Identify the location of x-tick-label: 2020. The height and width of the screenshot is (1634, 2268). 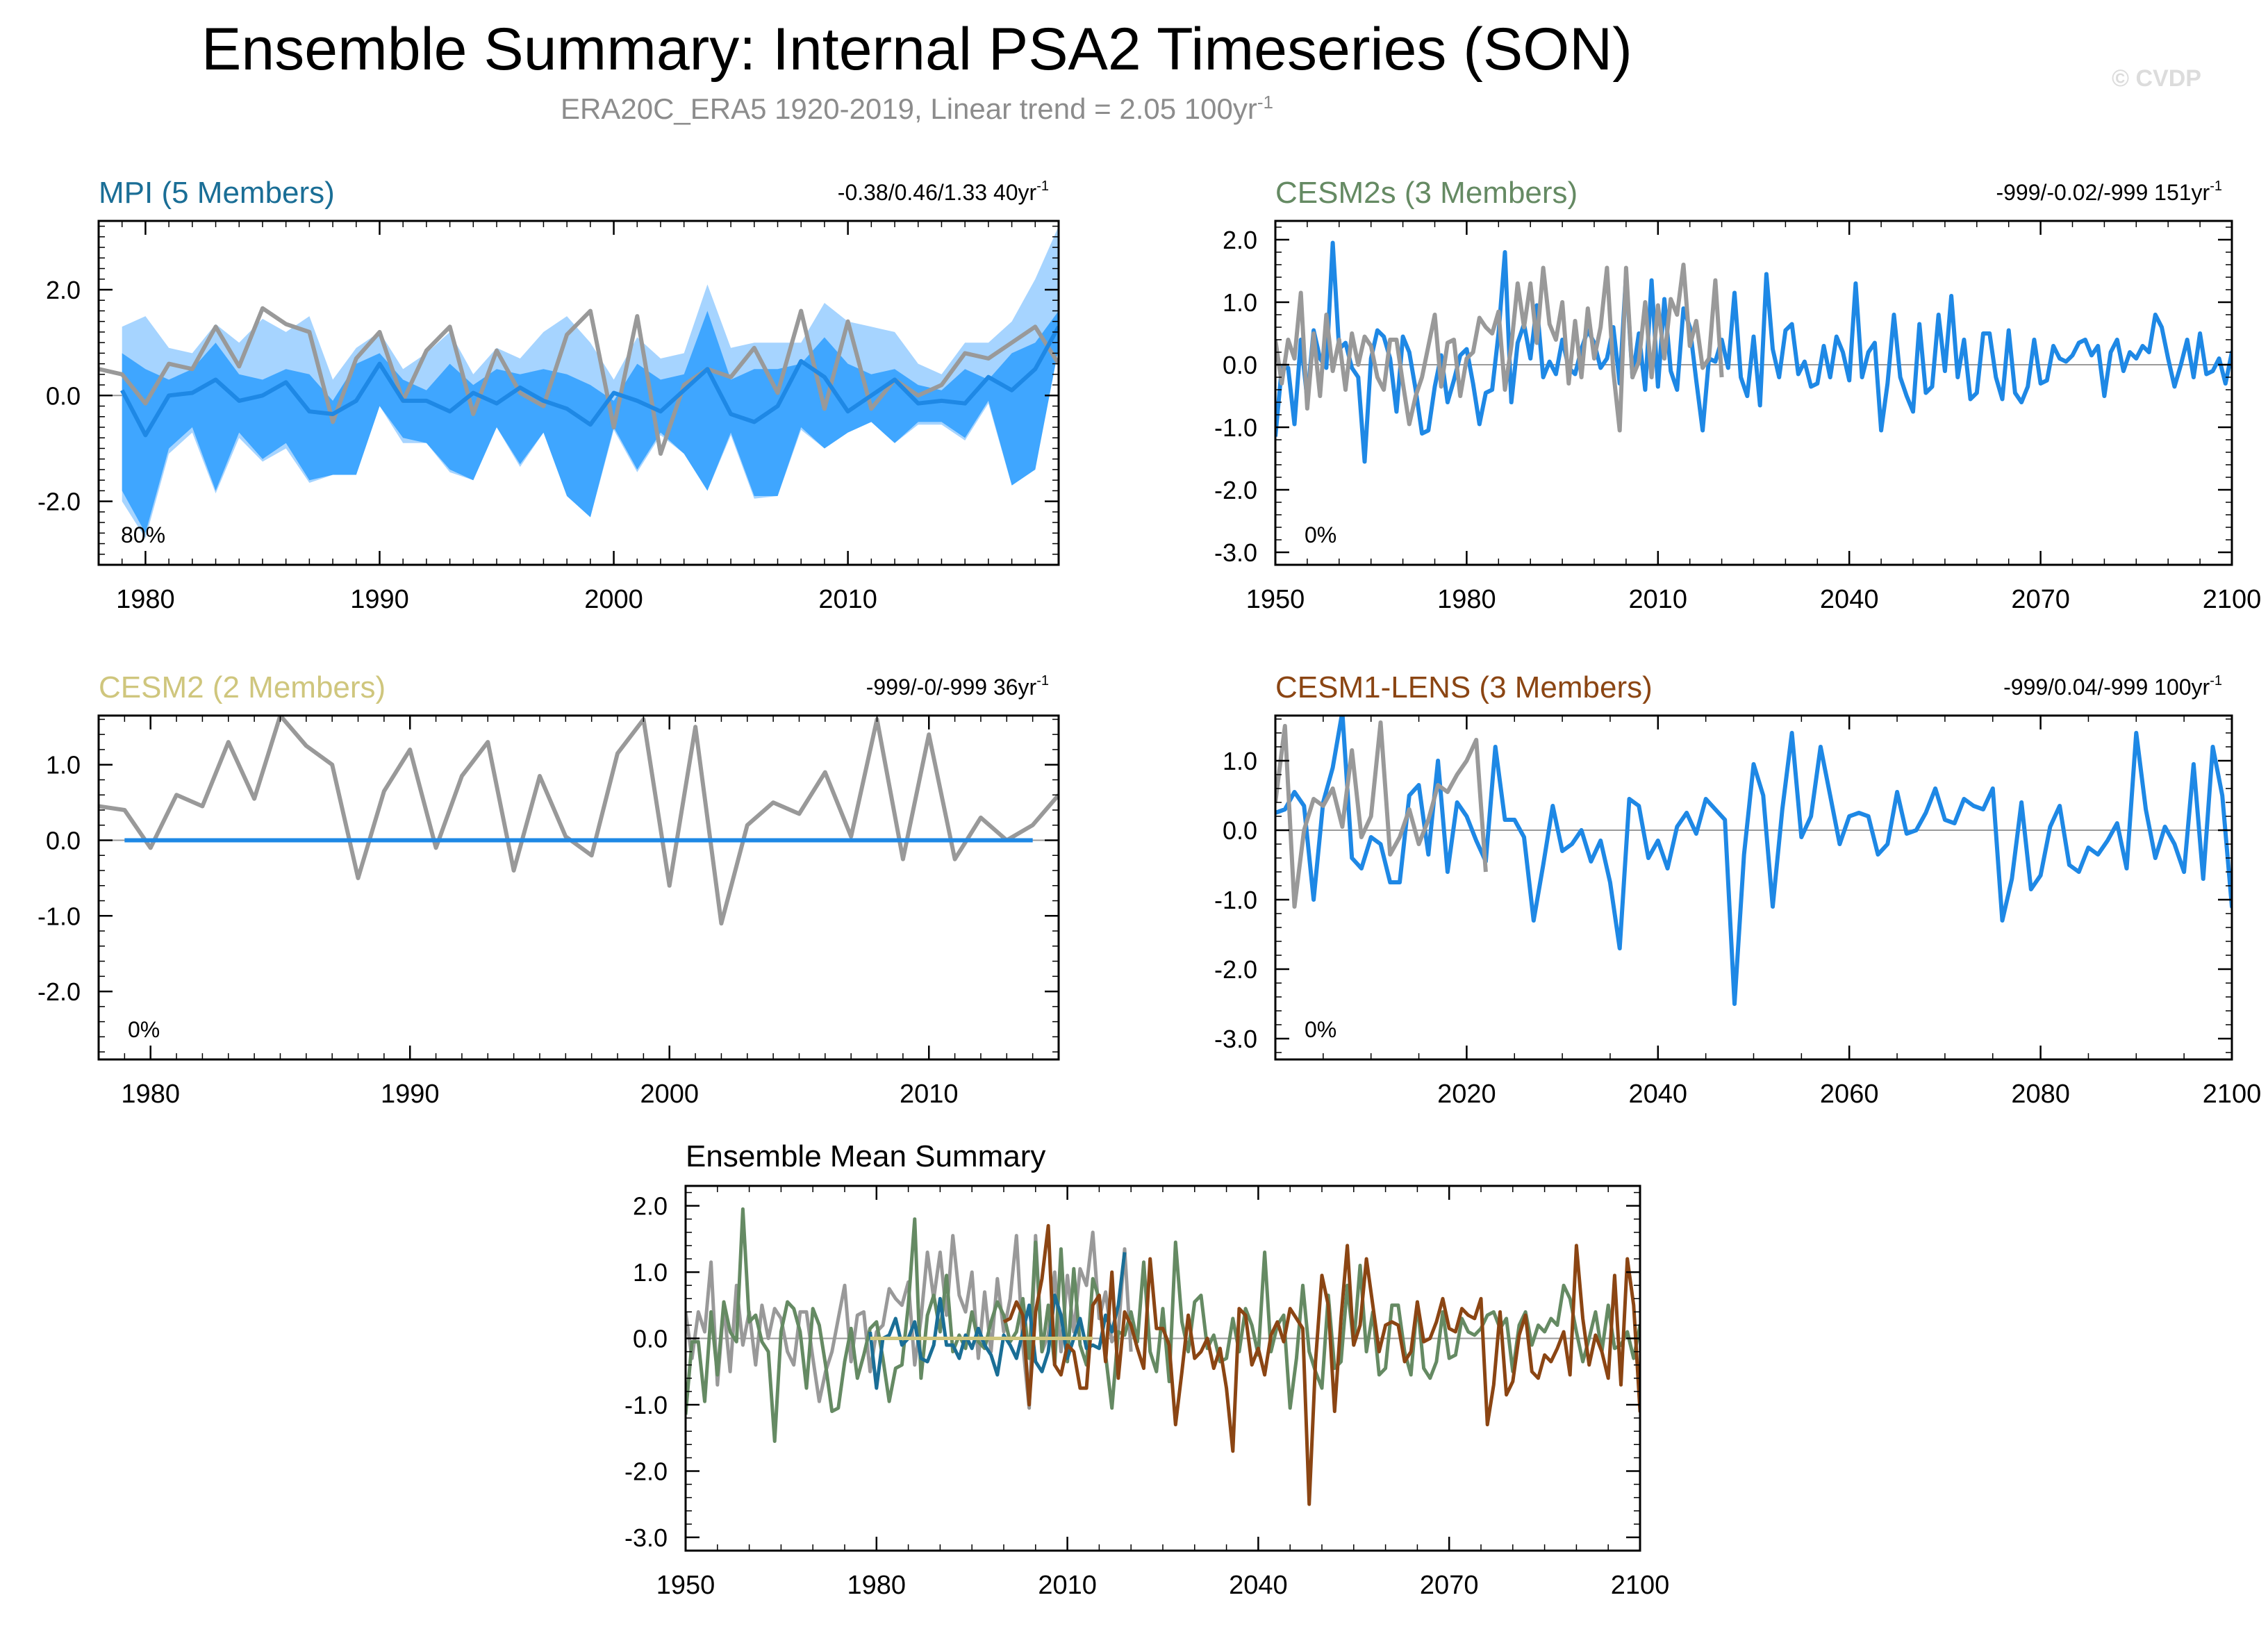
(1466, 1094).